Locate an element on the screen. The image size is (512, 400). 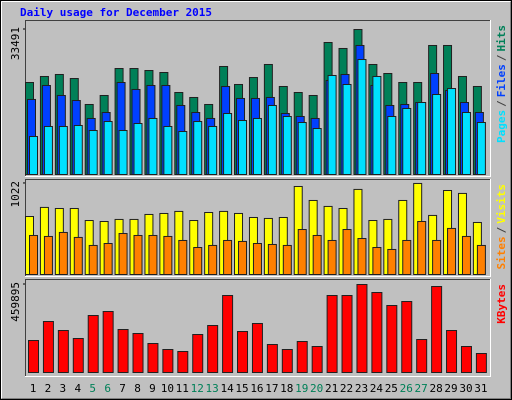
x-tick-label: 22 is located at coordinates (346, 388).